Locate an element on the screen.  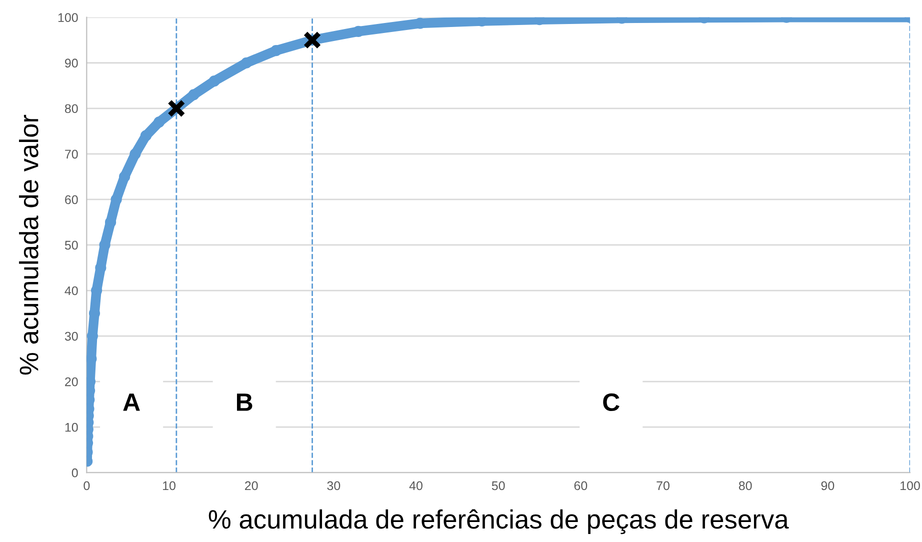
x-tick-label: 50 is located at coordinates (498, 485).